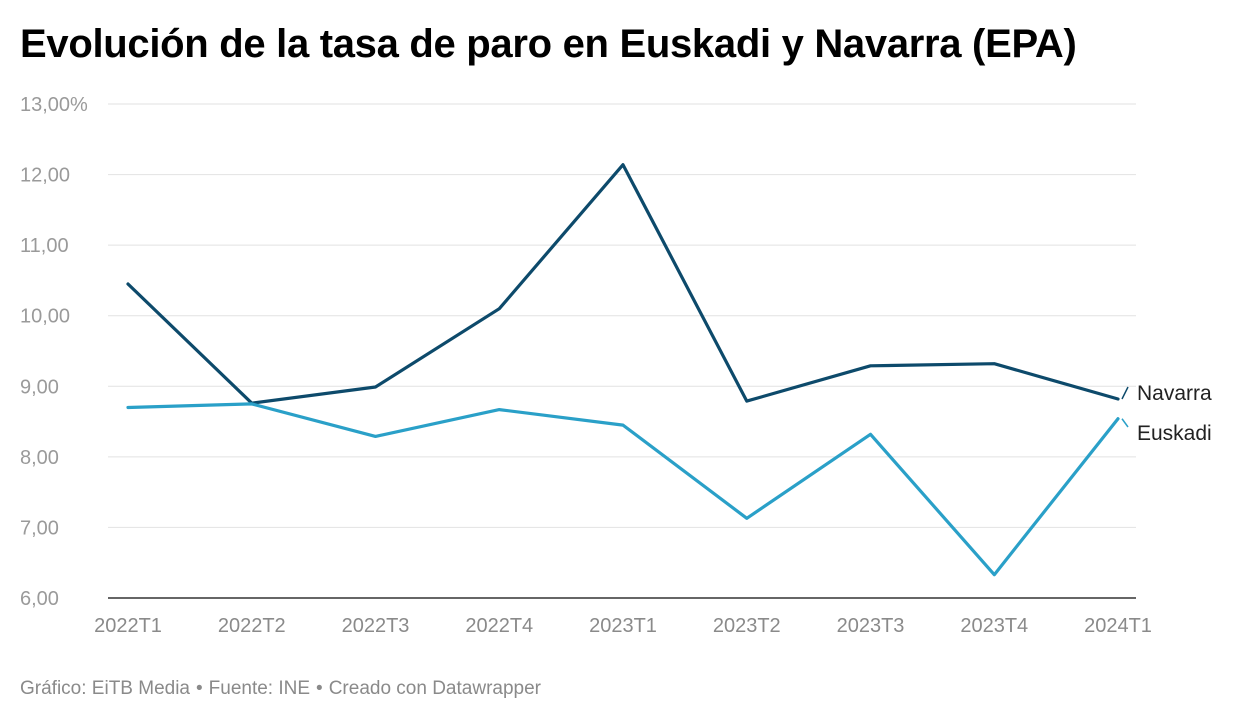 The width and height of the screenshot is (1260, 724). Describe the element at coordinates (45, 317) in the screenshot. I see `y-tick-label: 10,00` at that location.